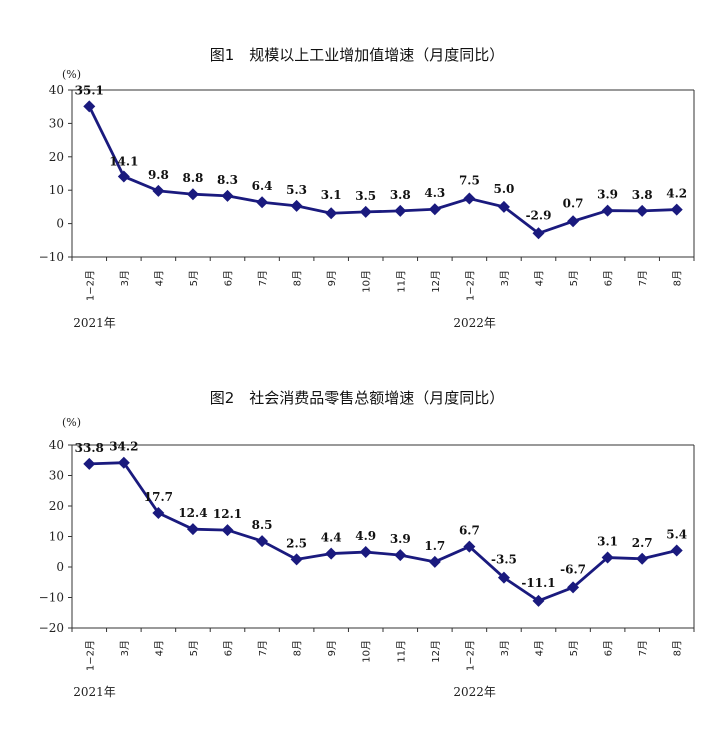  What do you see at coordinates (51, 628) in the screenshot?
I see `y-tick-label: −20` at bounding box center [51, 628].